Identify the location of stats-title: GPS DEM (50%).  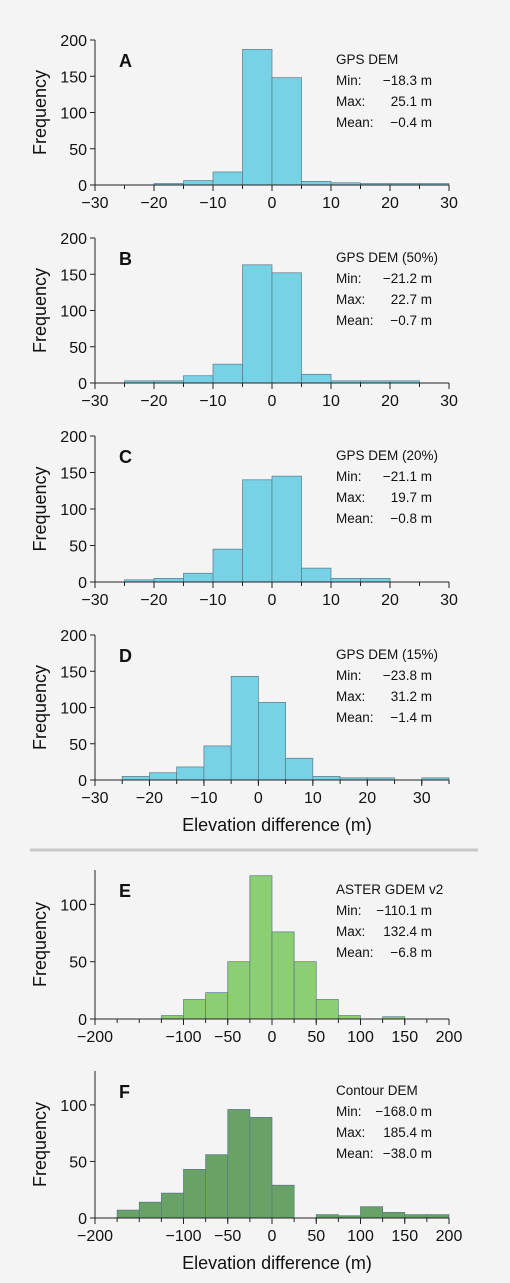
(387, 257).